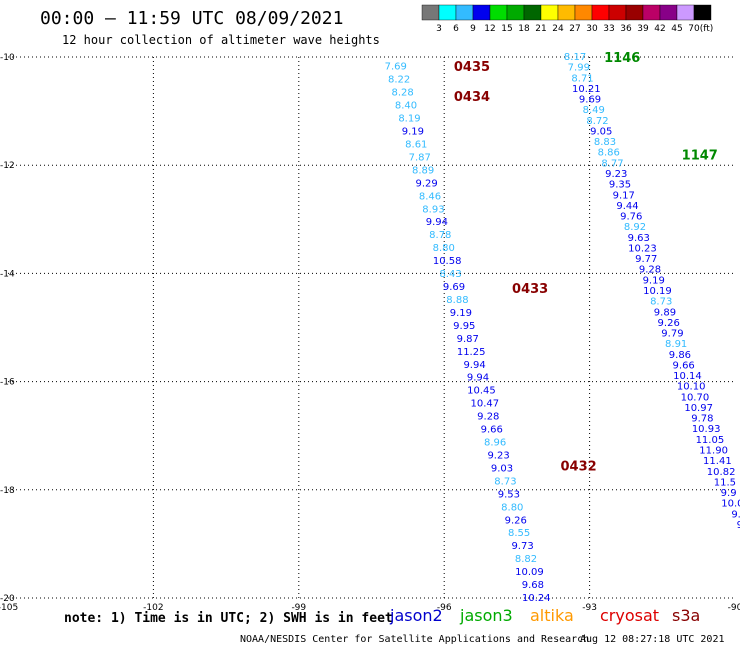  Describe the element at coordinates (530, 289) in the screenshot. I see `pass-time-label: 0433` at that location.